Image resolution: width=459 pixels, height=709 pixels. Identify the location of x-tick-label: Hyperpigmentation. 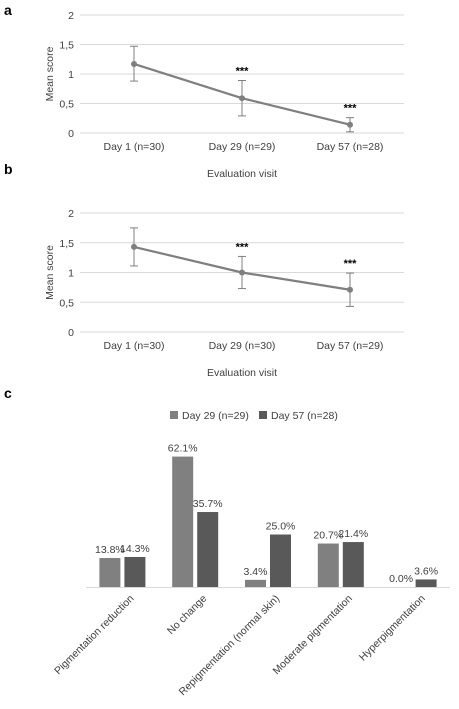
(392, 628).